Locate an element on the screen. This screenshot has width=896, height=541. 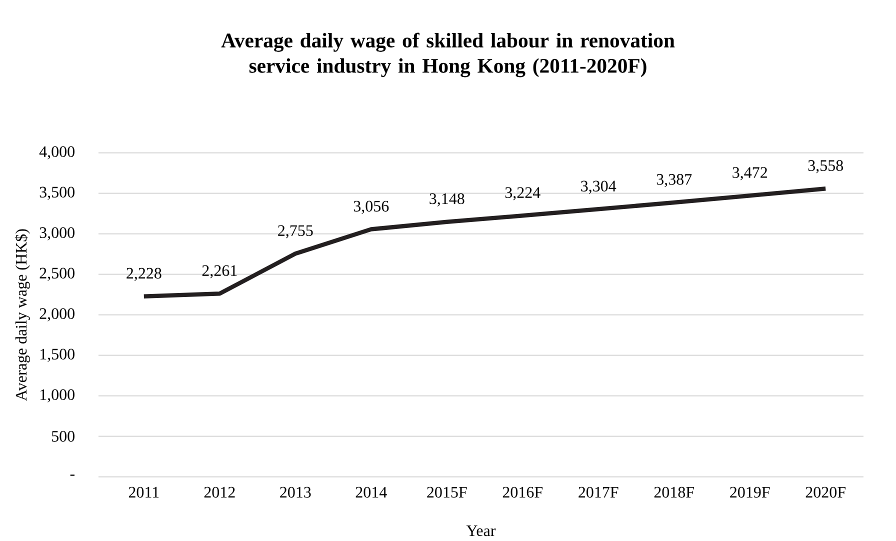
data-label: 3,304 is located at coordinates (598, 187).